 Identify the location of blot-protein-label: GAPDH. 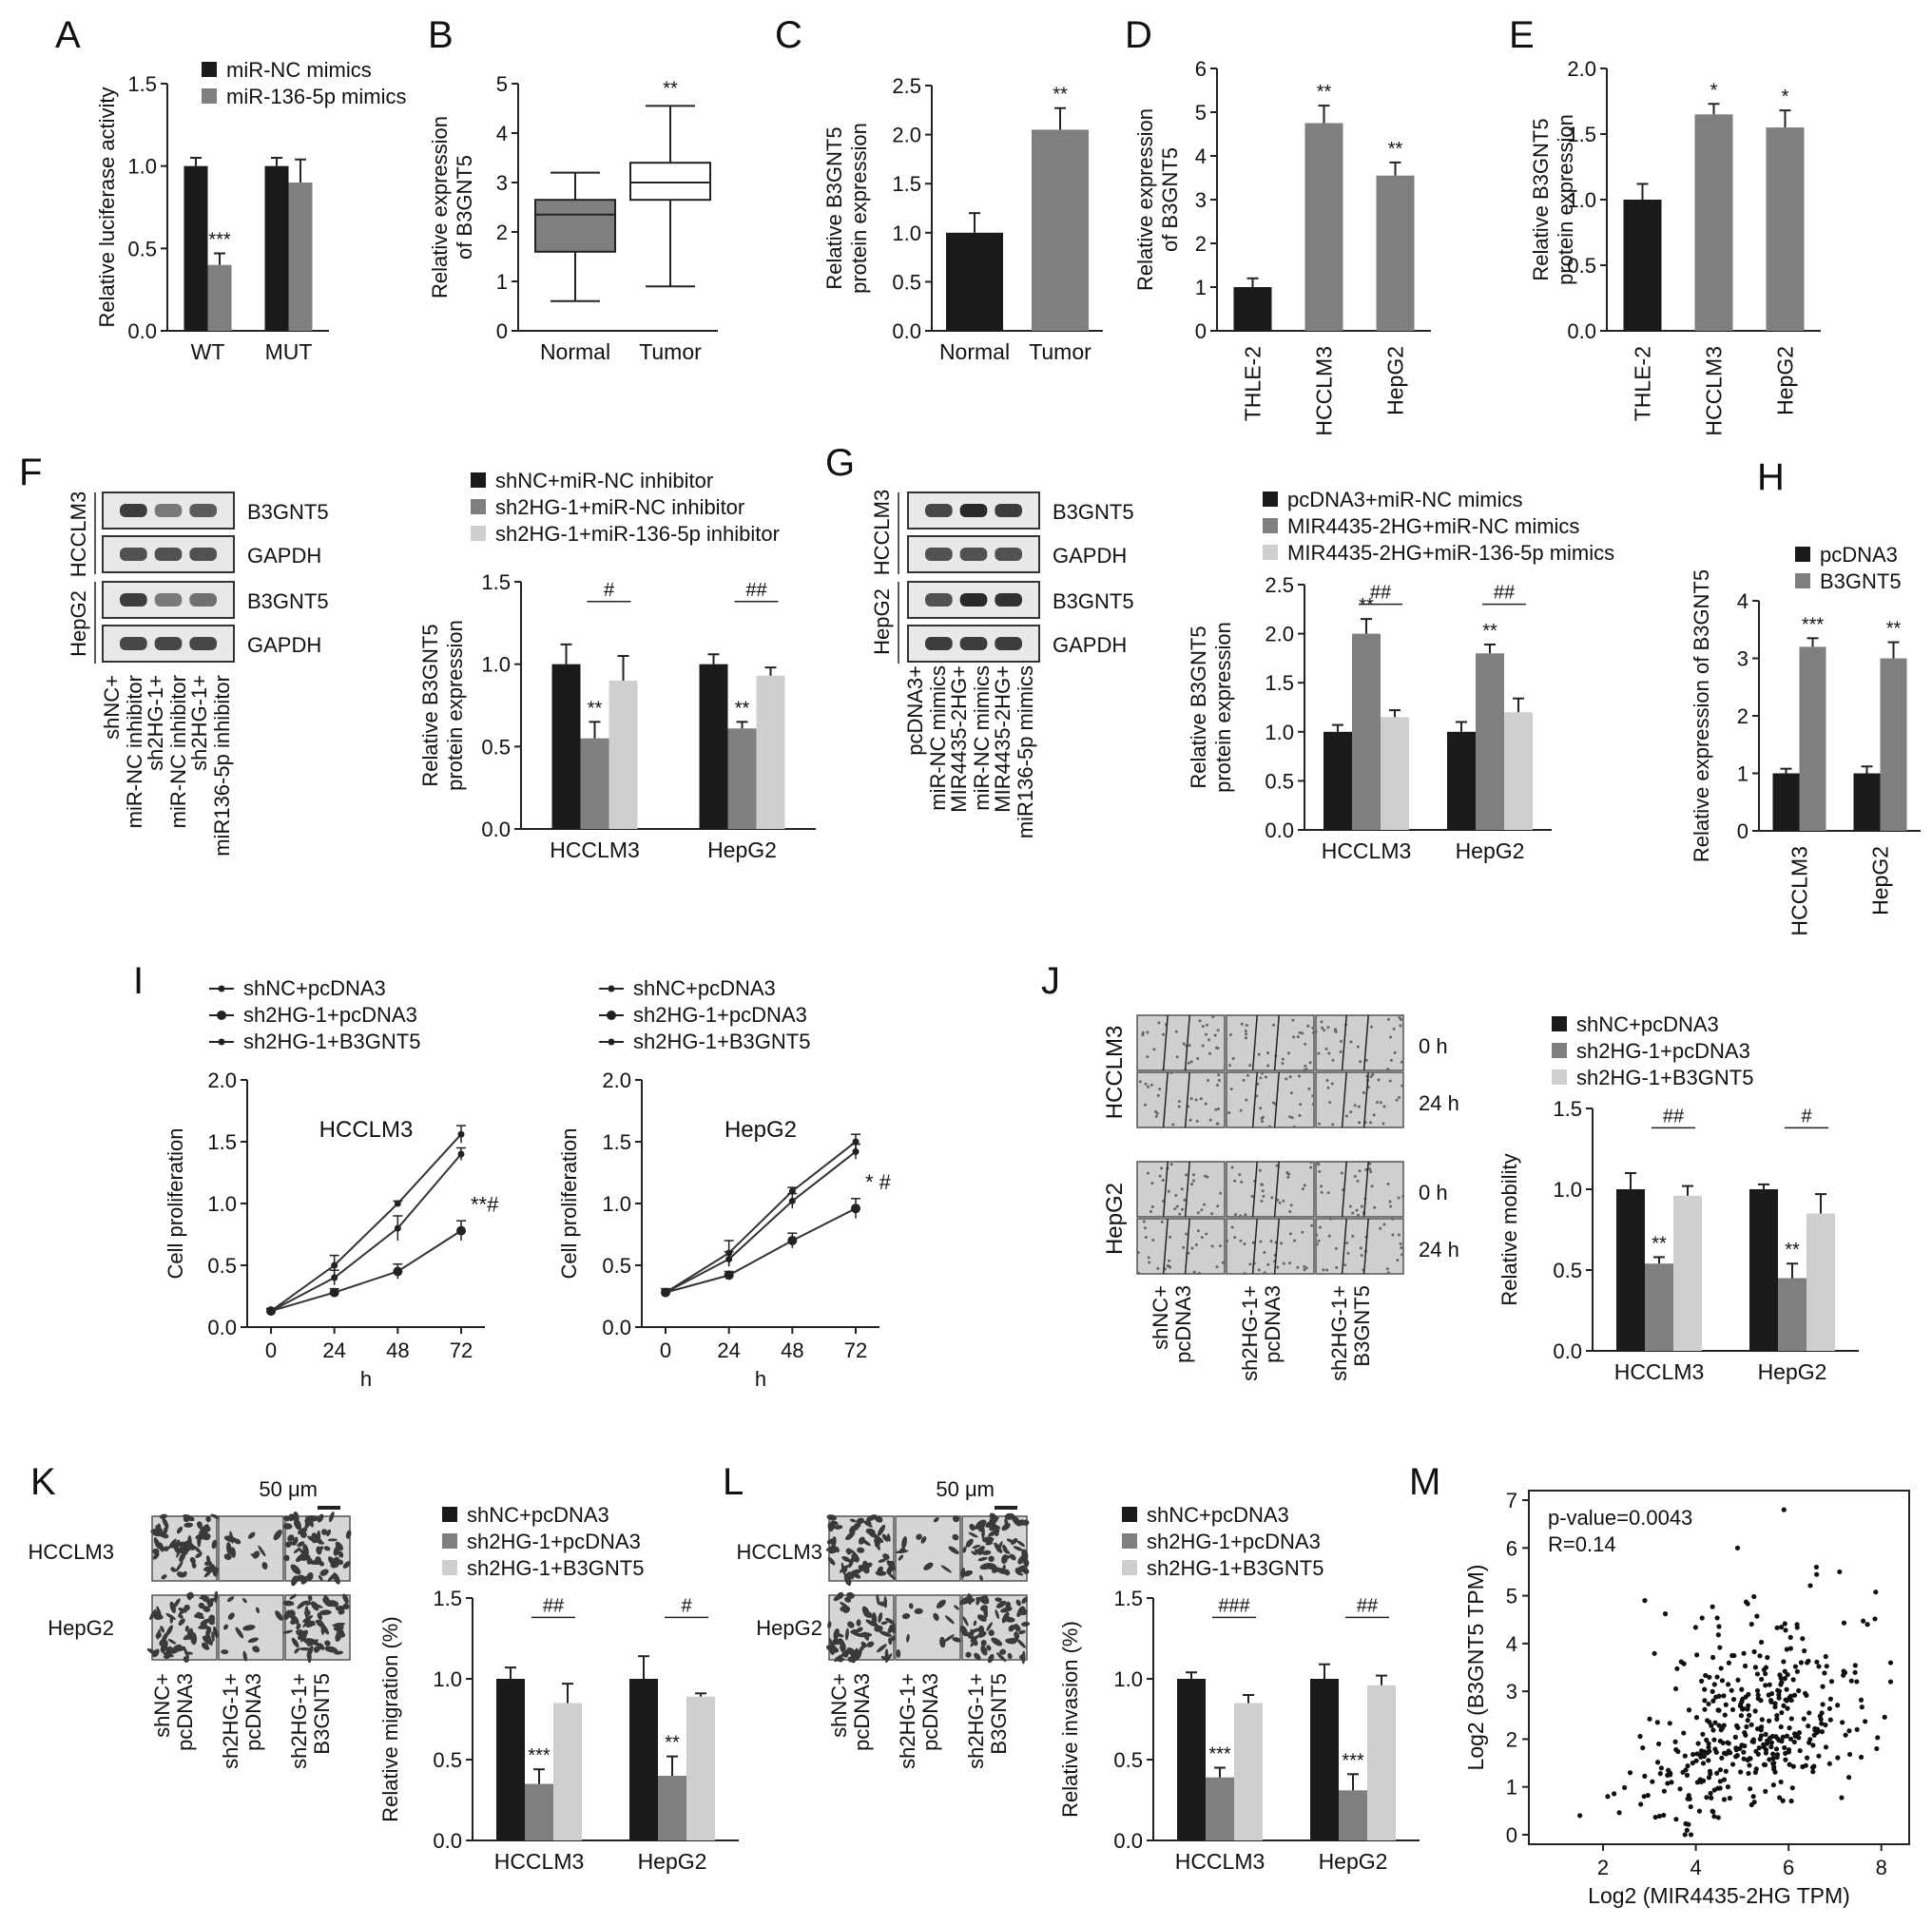
(284, 645).